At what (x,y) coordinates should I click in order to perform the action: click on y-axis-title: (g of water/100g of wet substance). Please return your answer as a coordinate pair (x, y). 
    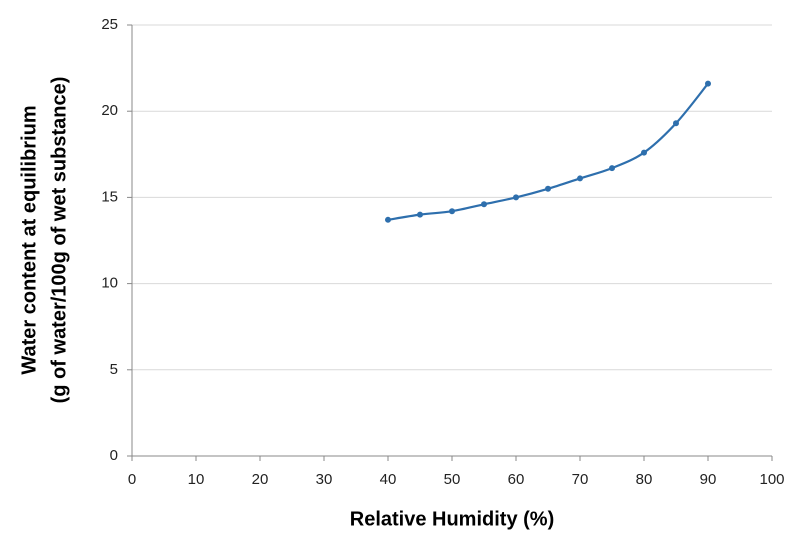
    Looking at the image, I should click on (59, 240).